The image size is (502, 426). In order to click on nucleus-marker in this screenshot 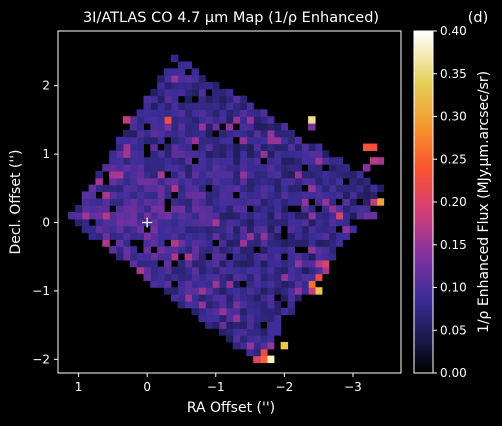, I will do `click(147, 222)`.